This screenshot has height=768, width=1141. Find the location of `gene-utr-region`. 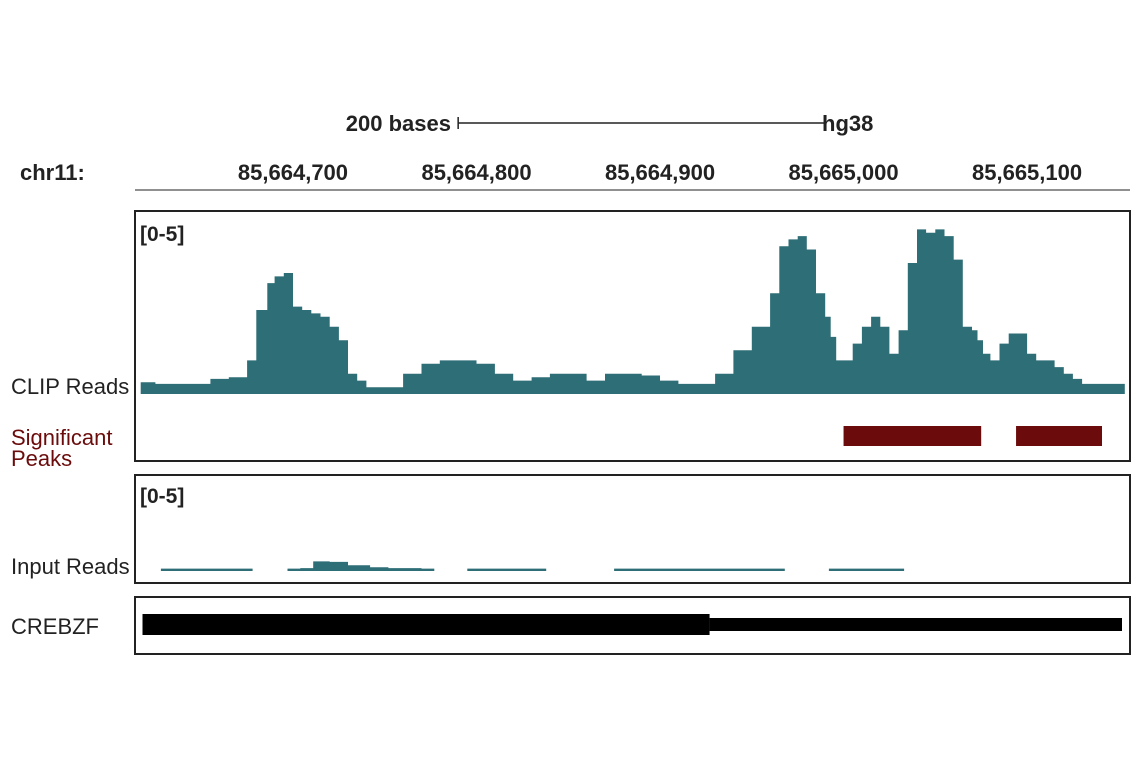

gene-utr-region is located at coordinates (915, 624).